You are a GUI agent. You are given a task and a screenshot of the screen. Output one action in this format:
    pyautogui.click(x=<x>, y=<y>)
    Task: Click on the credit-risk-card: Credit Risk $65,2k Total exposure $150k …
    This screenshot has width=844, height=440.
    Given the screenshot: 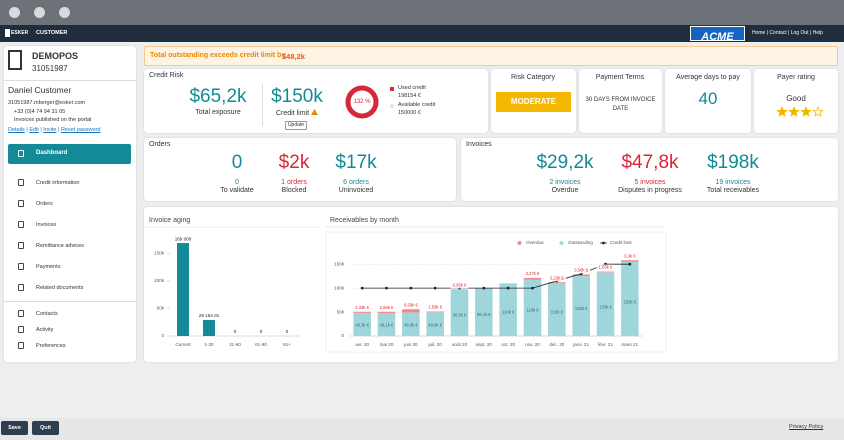 What is the action you would take?
    pyautogui.click(x=316, y=101)
    